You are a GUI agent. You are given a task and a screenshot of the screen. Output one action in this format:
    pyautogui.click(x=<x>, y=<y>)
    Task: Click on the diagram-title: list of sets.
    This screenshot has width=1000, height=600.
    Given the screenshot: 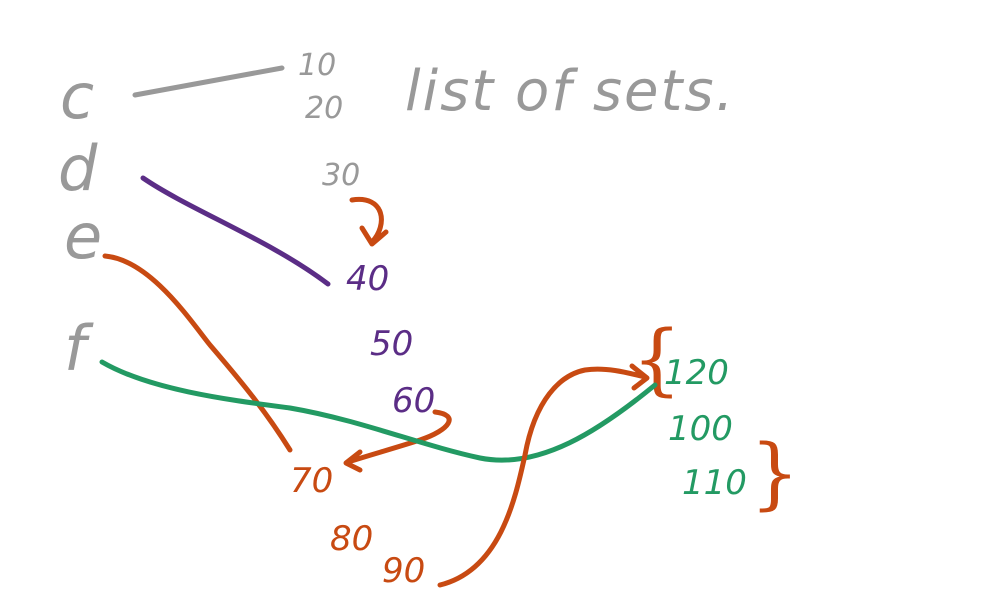 What is the action you would take?
    pyautogui.click(x=570, y=91)
    